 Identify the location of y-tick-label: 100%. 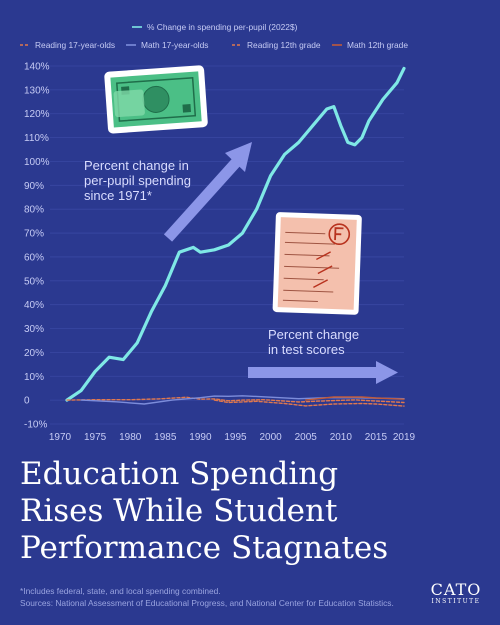
(37, 162).